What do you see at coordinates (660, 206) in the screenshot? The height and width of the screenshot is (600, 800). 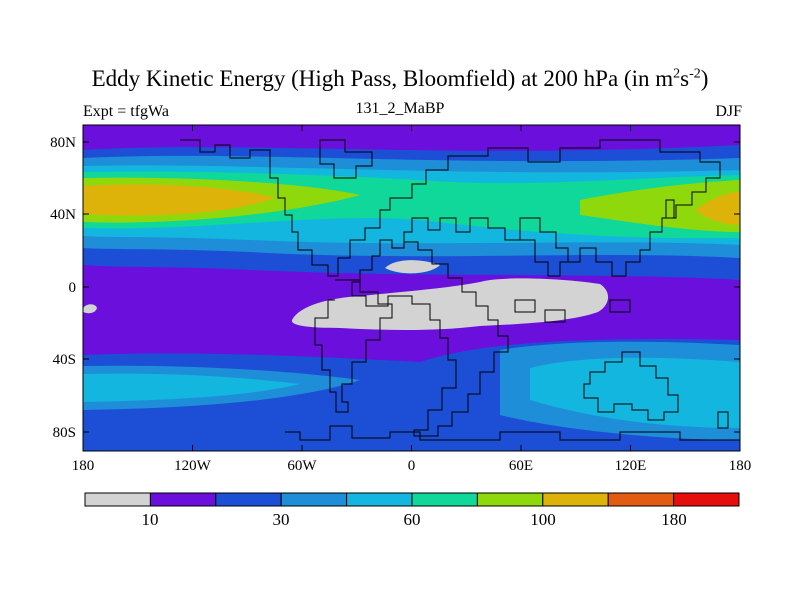 I see `nh-jet-level5b` at bounding box center [660, 206].